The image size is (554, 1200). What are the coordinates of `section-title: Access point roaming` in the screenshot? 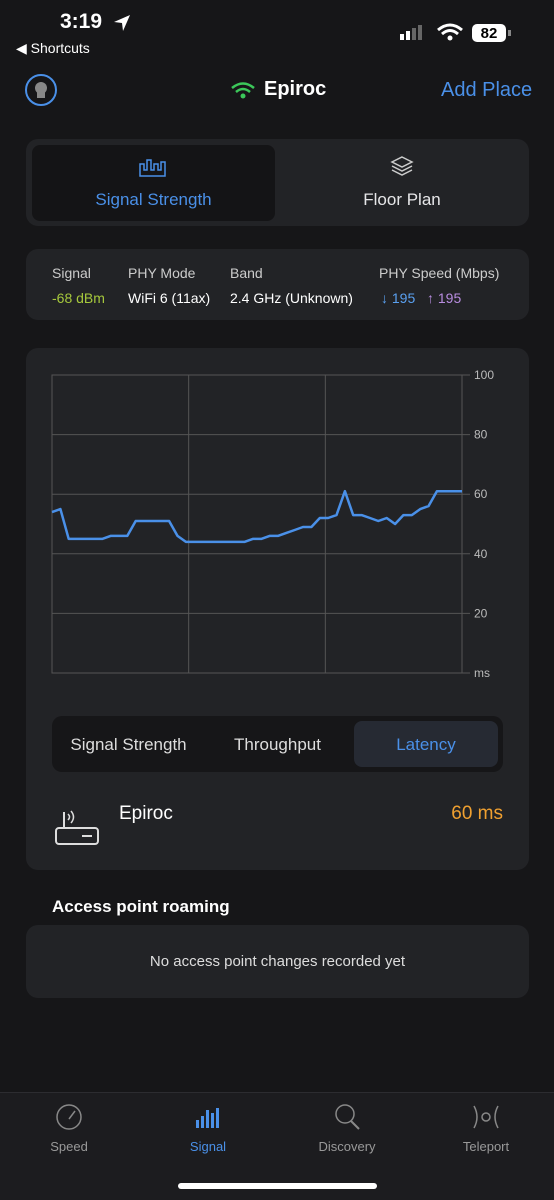 It's located at (141, 906).